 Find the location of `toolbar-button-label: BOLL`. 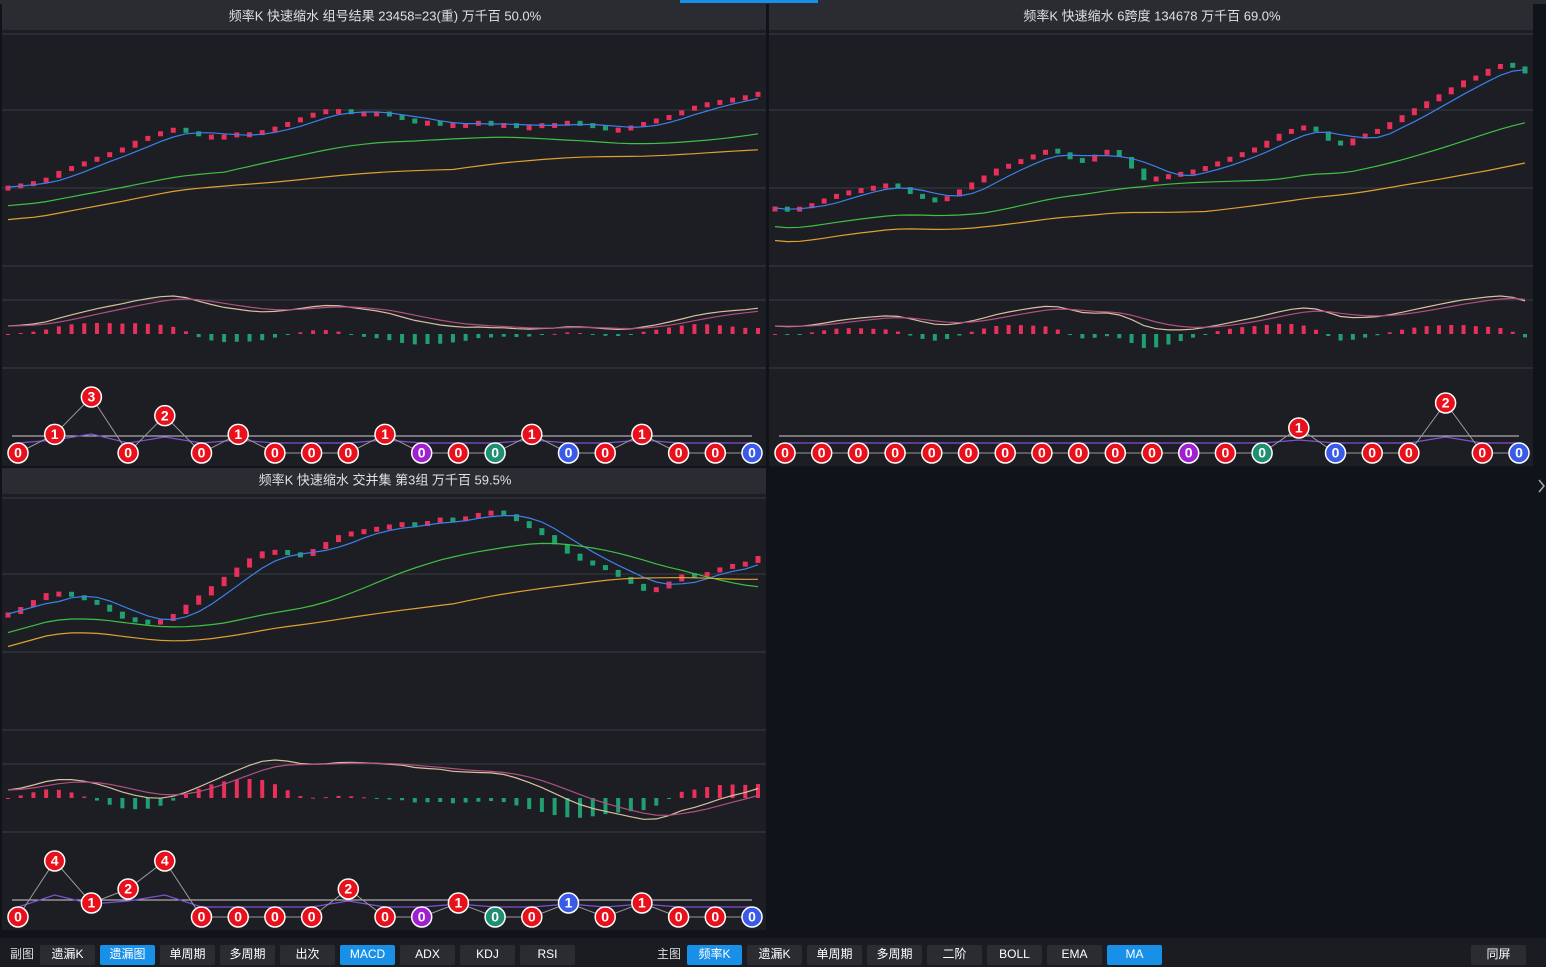

toolbar-button-label: BOLL is located at coordinates (1014, 954).